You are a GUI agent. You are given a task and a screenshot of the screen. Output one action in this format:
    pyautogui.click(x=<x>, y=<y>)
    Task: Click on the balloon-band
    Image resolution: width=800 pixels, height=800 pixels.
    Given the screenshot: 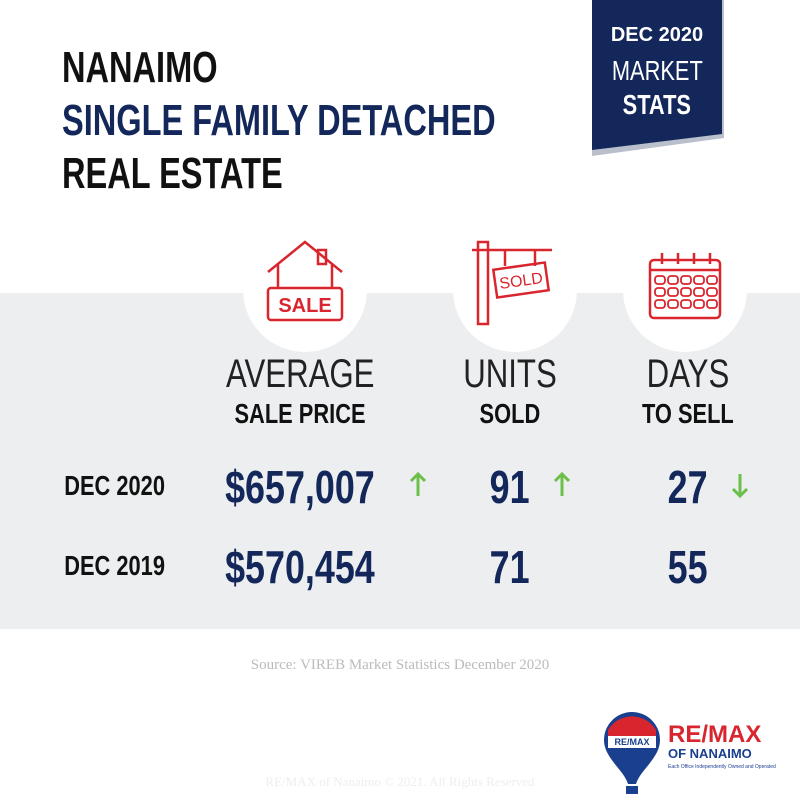 What is the action you would take?
    pyautogui.click(x=632, y=742)
    